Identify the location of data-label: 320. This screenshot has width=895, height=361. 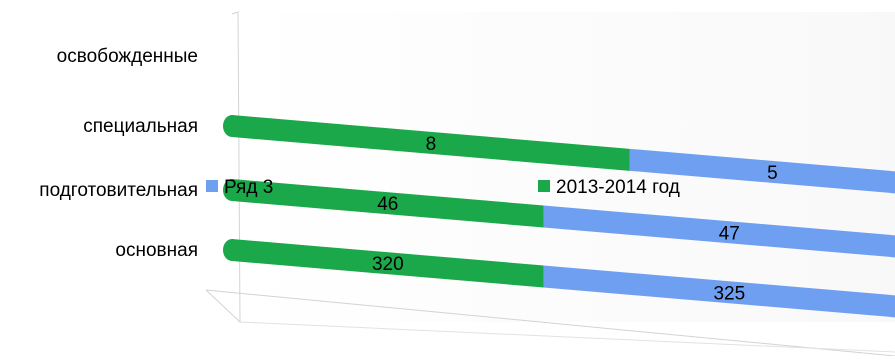
(388, 264).